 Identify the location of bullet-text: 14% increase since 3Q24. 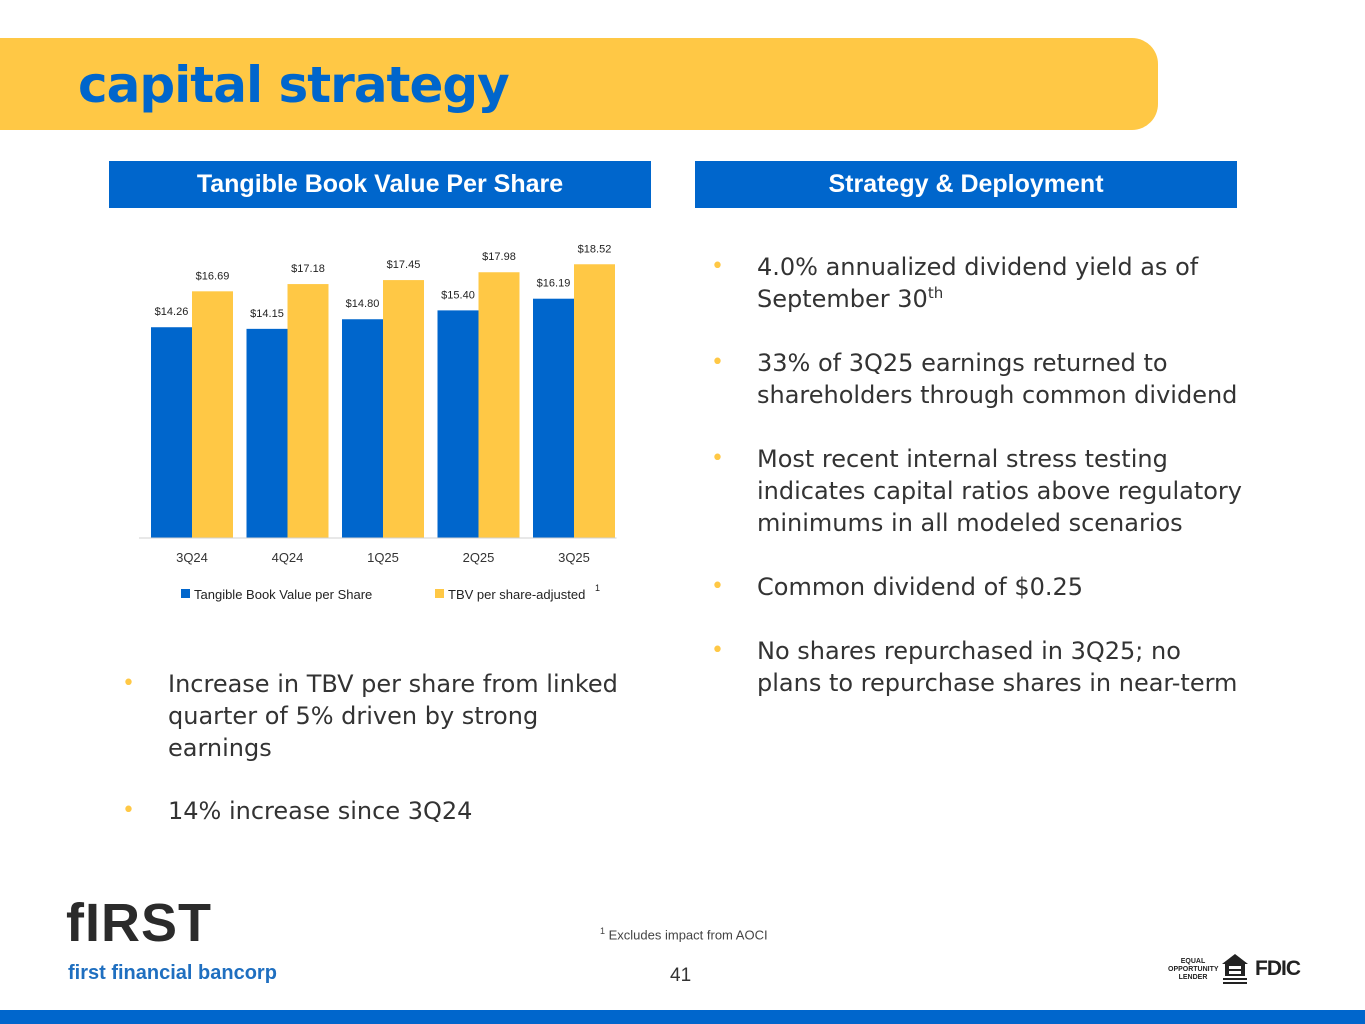
(320, 811).